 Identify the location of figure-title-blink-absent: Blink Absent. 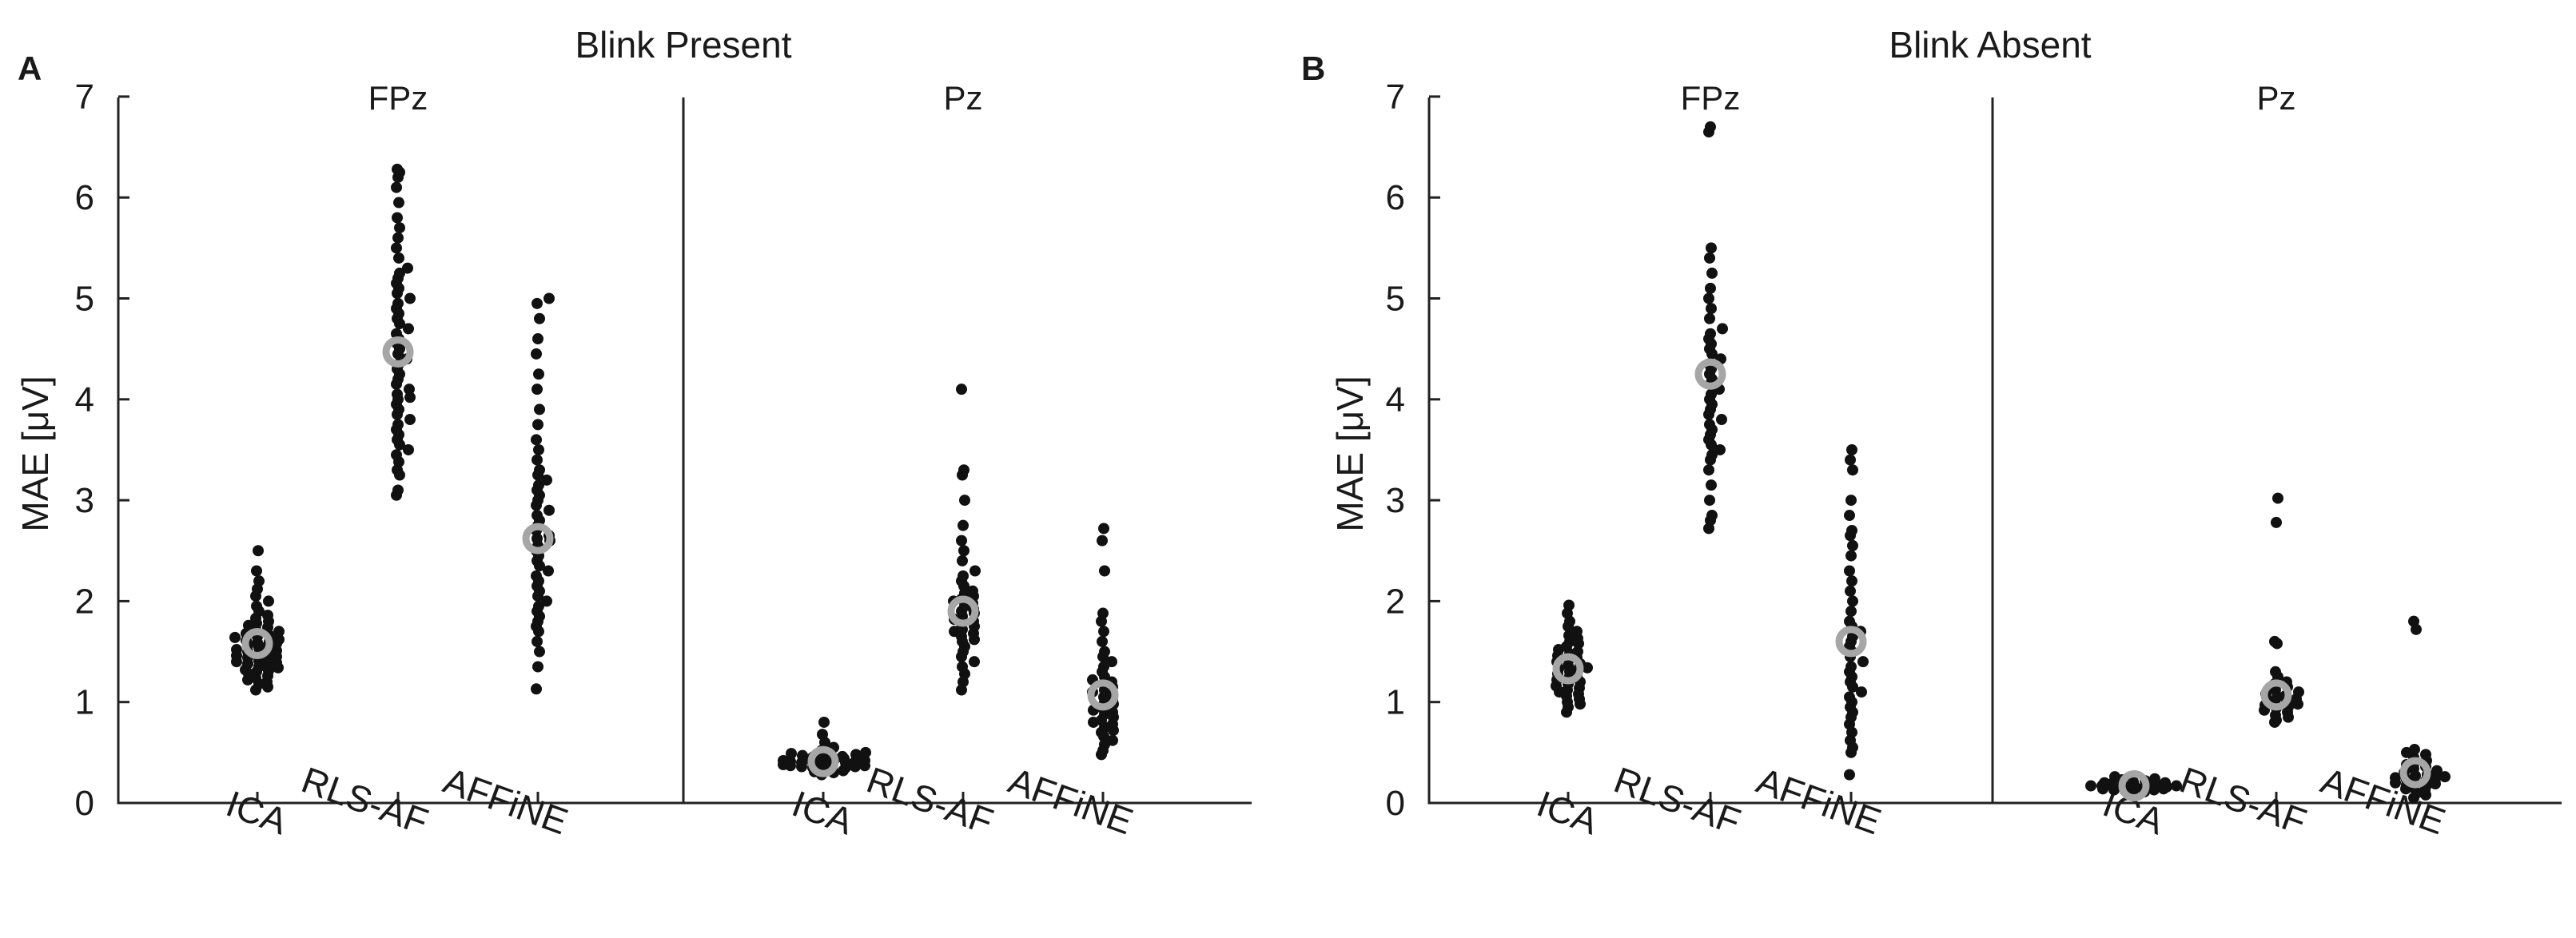
(1990, 45).